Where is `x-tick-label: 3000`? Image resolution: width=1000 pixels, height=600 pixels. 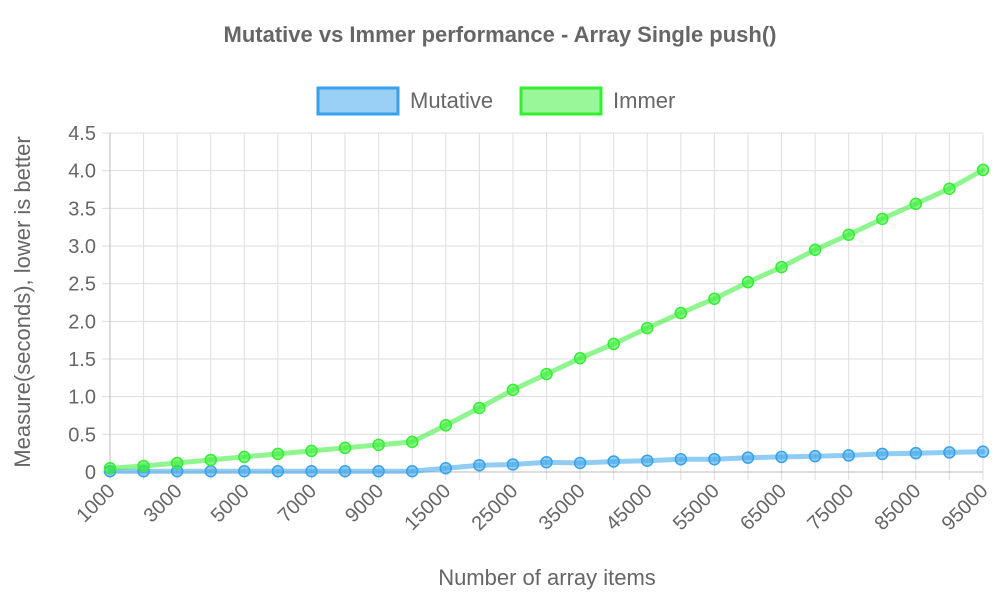 x-tick-label: 3000 is located at coordinates (163, 503).